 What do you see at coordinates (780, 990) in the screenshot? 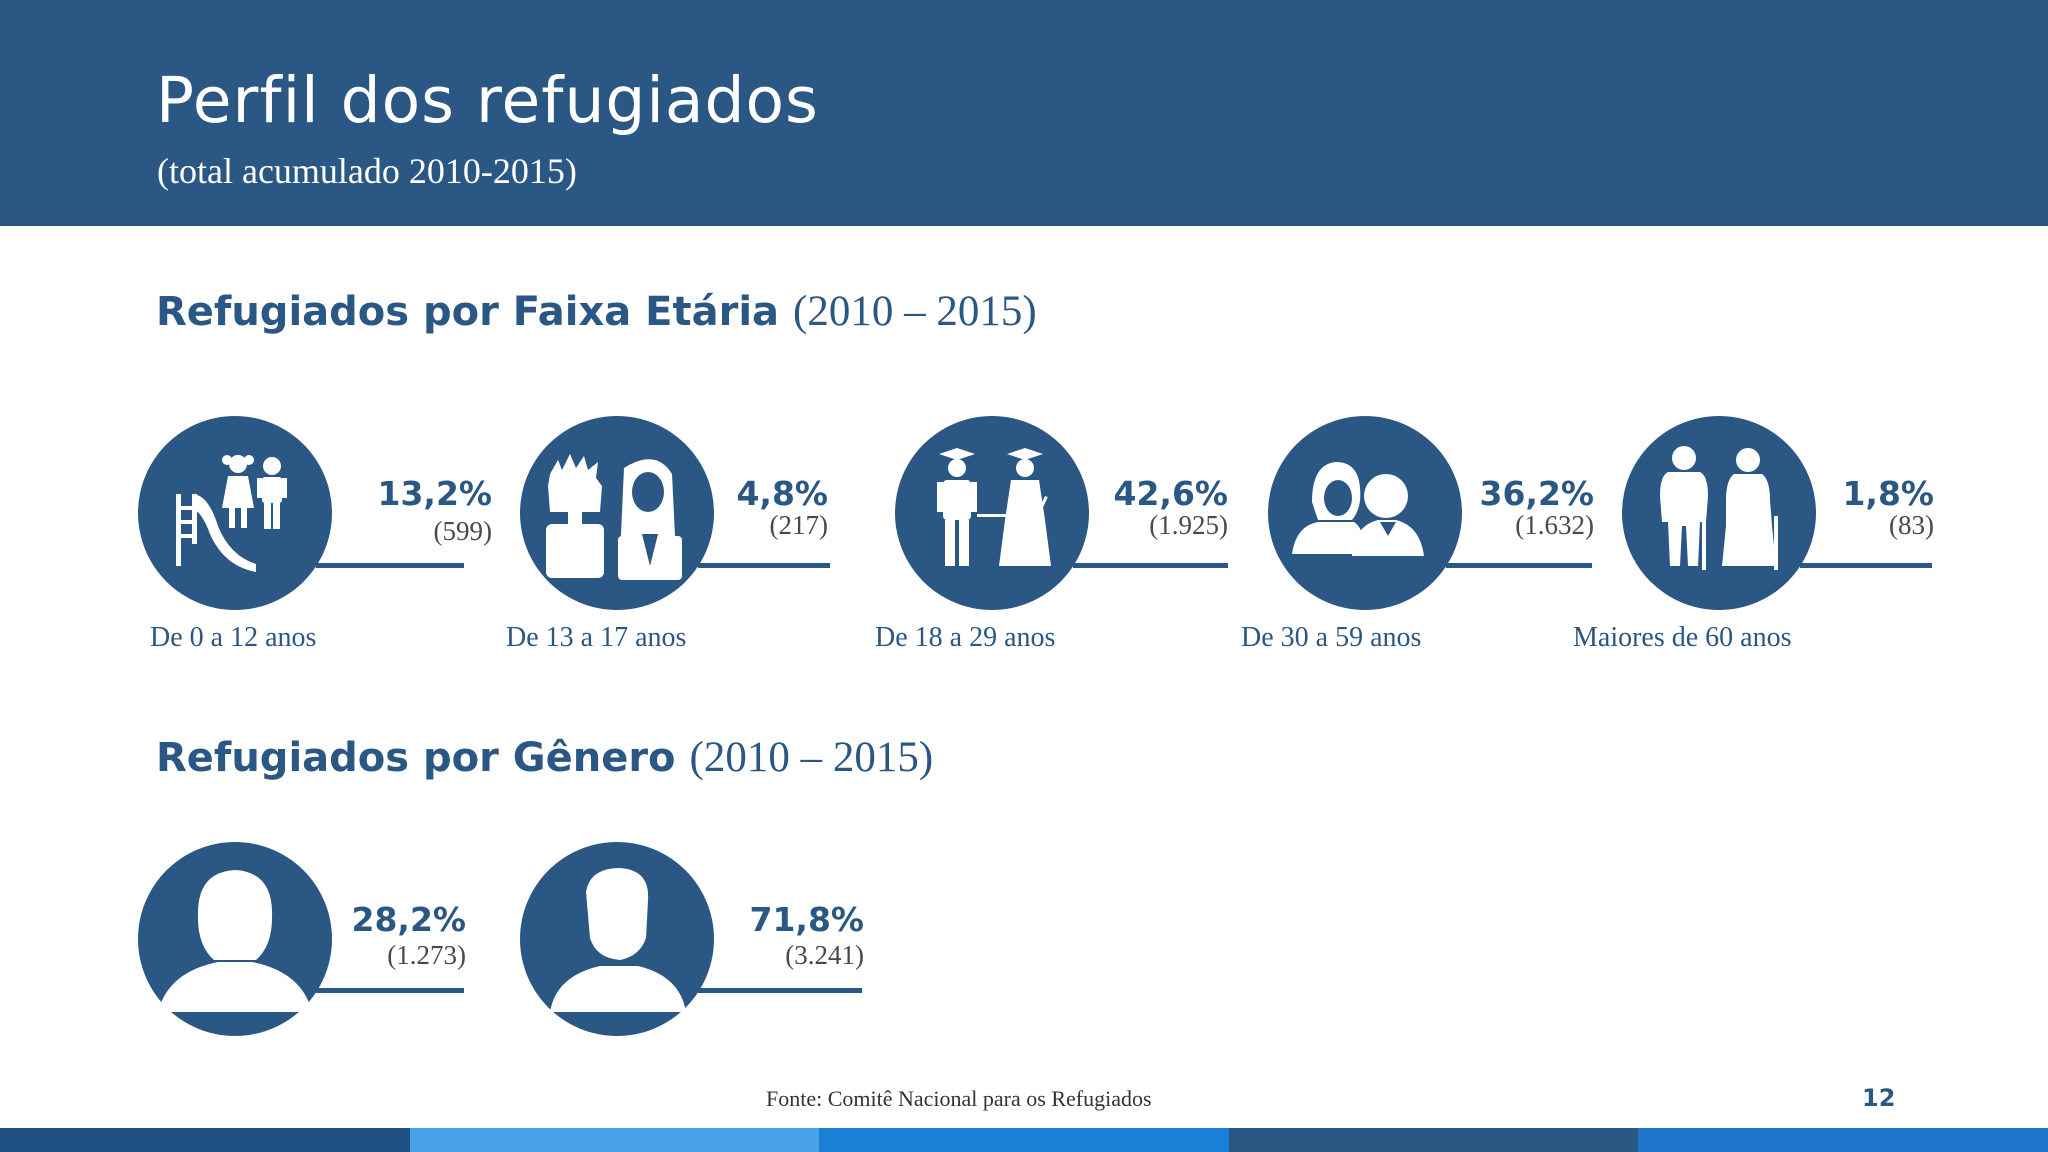
I see `male-rule` at bounding box center [780, 990].